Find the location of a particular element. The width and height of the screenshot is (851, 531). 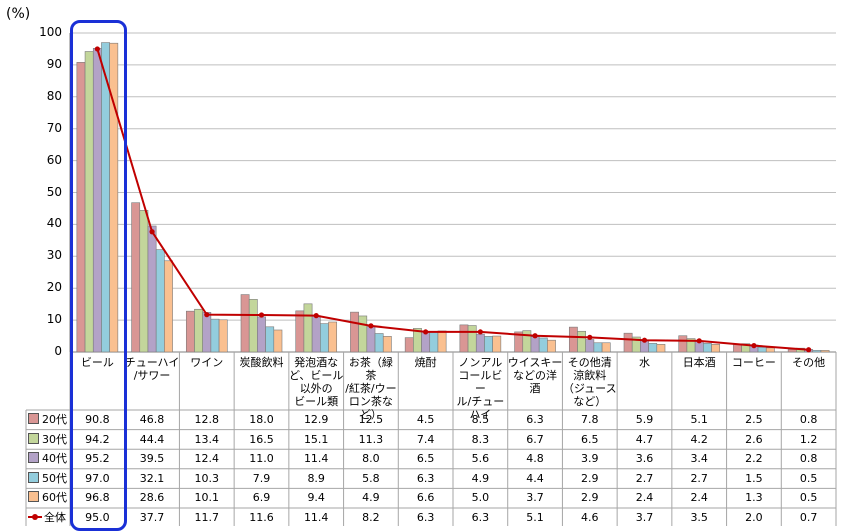

table-cell: 6.7 is located at coordinates (535, 439).